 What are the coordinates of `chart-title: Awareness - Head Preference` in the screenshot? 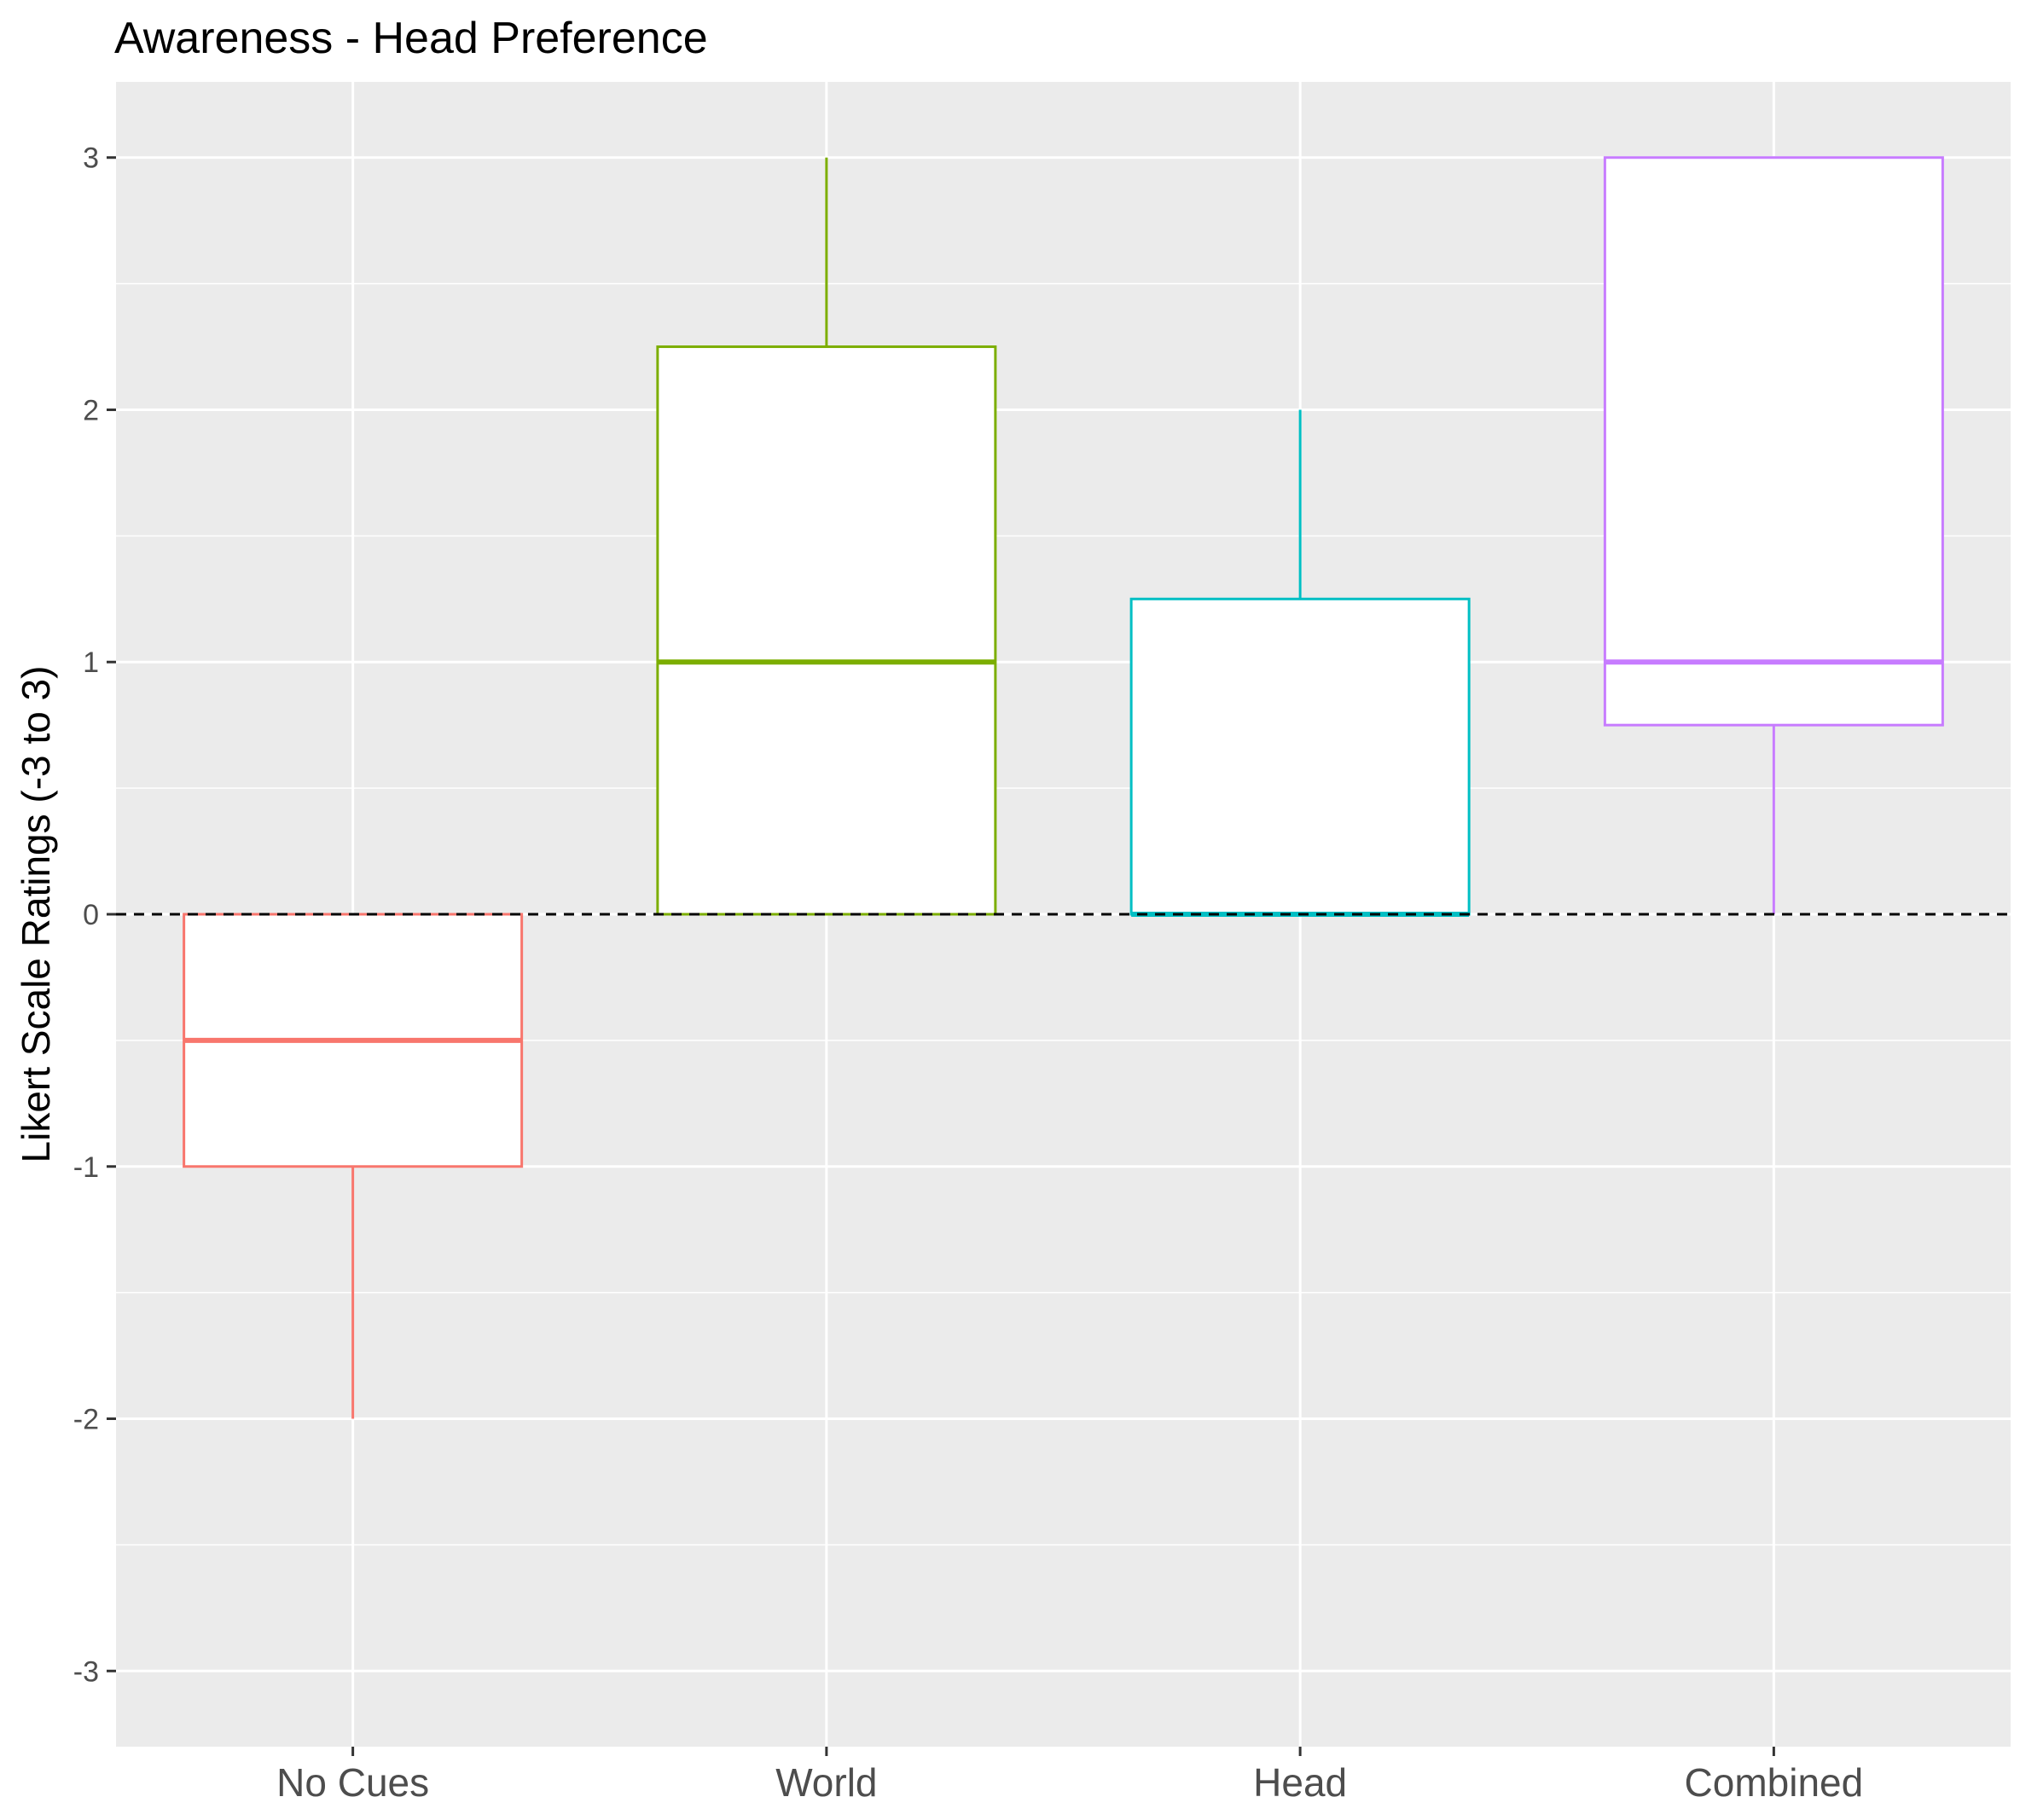 It's located at (411, 38).